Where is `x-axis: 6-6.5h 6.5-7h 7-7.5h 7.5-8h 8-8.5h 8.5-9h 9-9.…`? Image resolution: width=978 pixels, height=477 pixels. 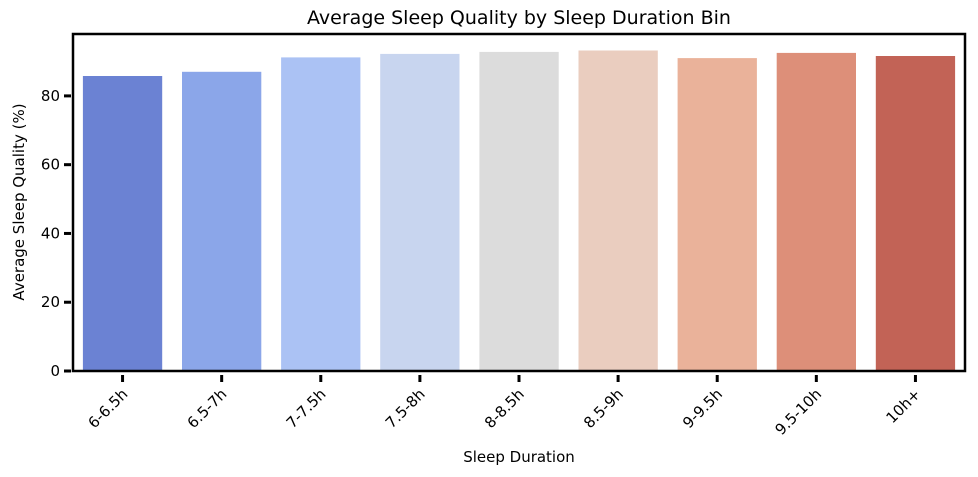 x-axis: 6-6.5h 6.5-7h 7-7.5h 7.5-8h 8-8.5h 8.5-9h 9-9.… is located at coordinates (504, 407).